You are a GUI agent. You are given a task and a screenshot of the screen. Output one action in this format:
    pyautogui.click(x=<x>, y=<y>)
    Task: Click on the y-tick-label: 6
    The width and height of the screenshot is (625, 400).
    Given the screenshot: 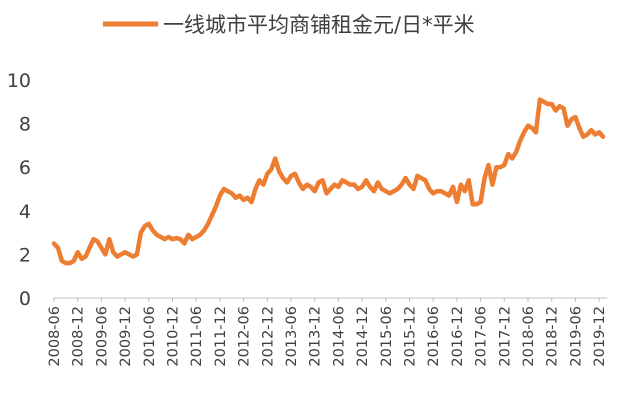 What is the action you would take?
    pyautogui.click(x=25, y=168)
    